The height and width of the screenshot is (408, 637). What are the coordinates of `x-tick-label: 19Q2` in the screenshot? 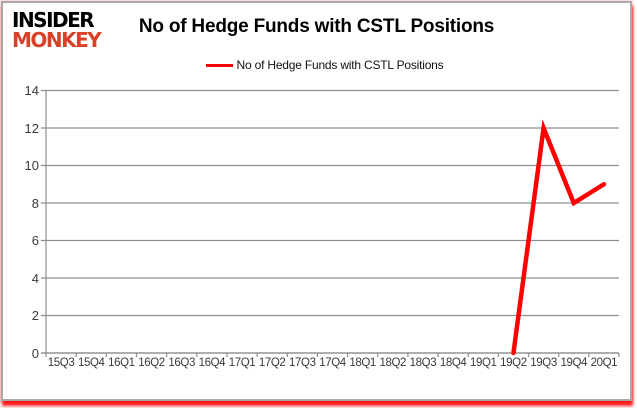 It's located at (513, 363).